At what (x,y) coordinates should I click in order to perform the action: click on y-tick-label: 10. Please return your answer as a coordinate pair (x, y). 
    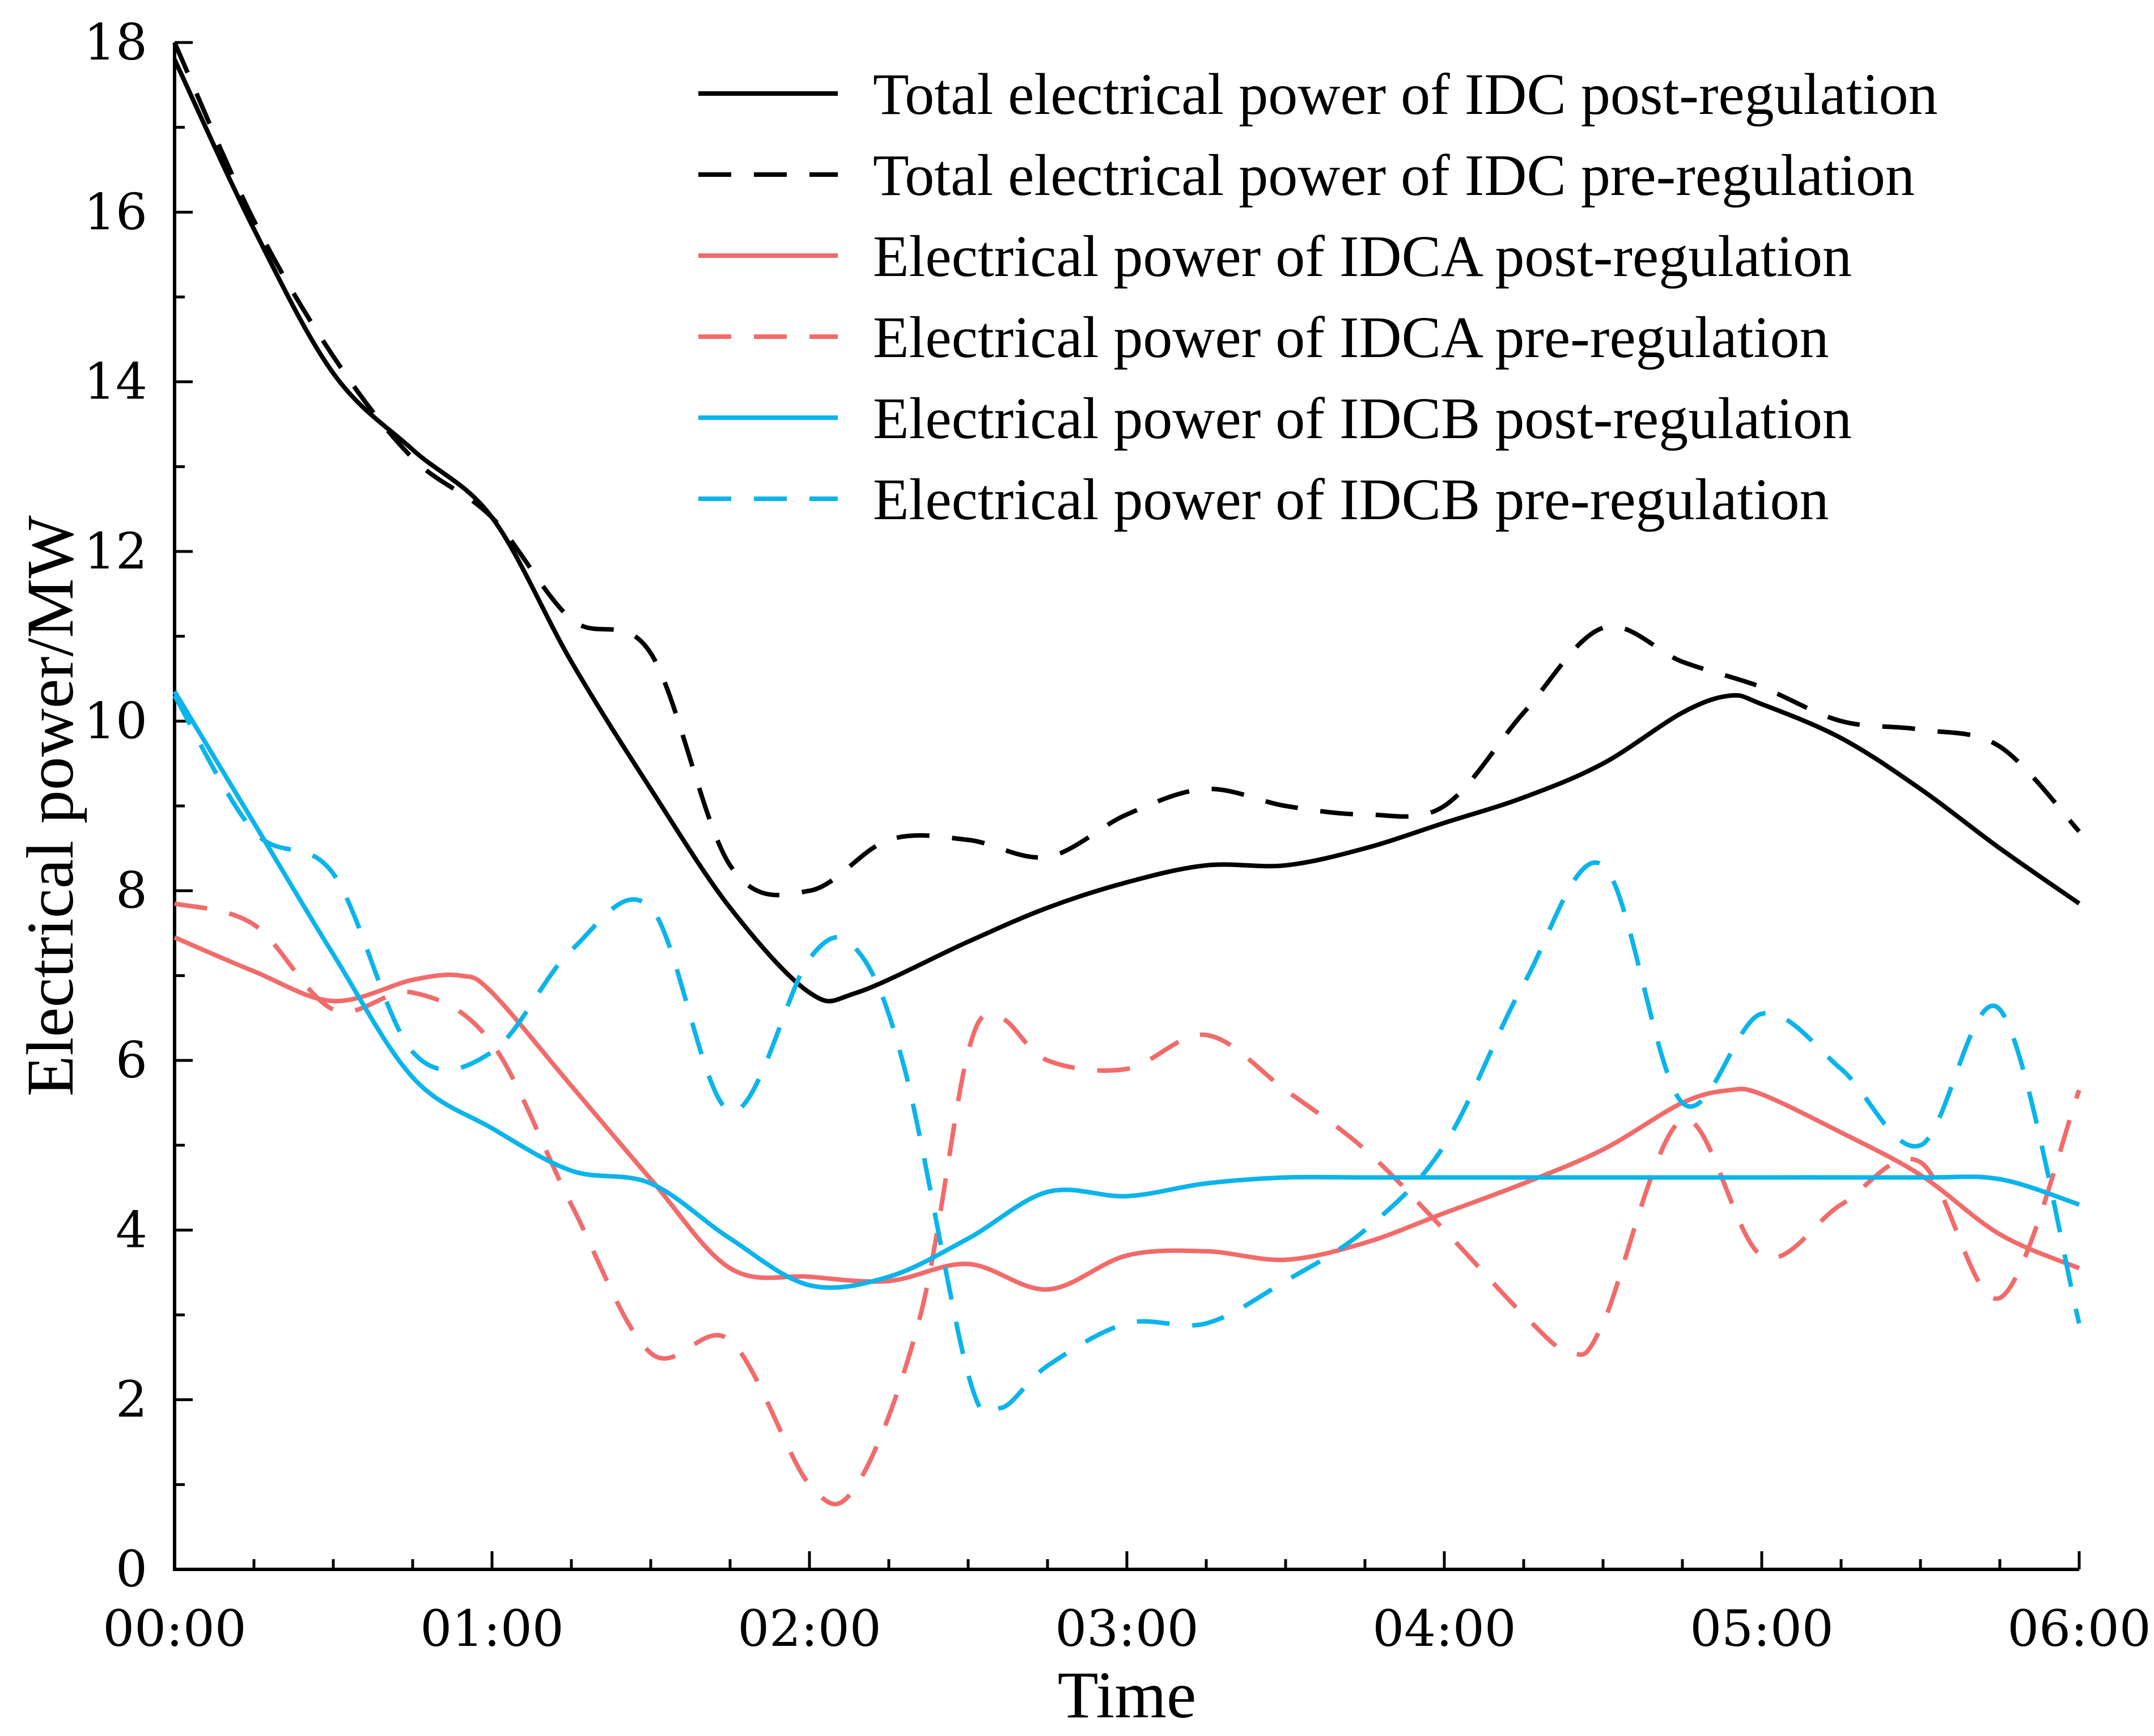
    Looking at the image, I should click on (115, 720).